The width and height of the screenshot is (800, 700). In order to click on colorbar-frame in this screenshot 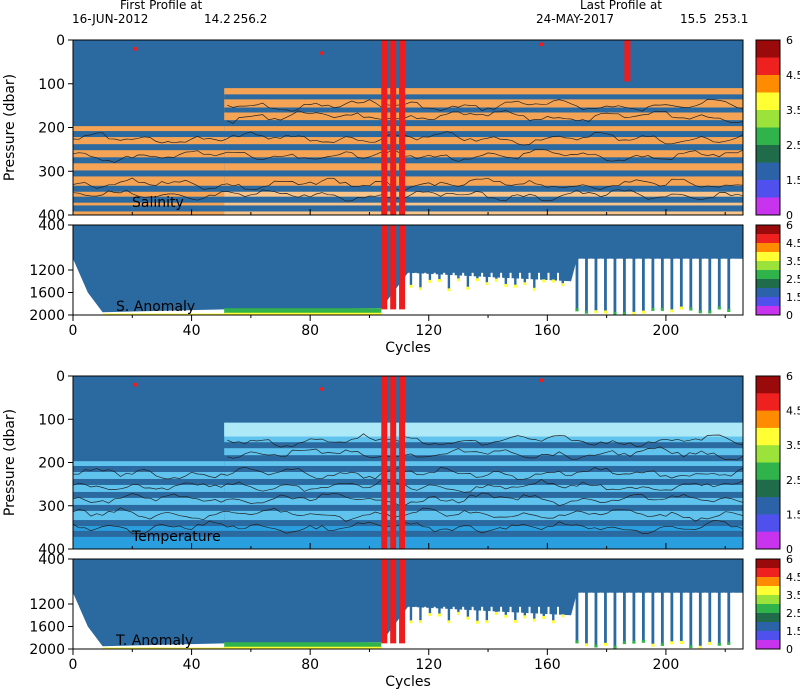, I will do `click(768, 462)`.